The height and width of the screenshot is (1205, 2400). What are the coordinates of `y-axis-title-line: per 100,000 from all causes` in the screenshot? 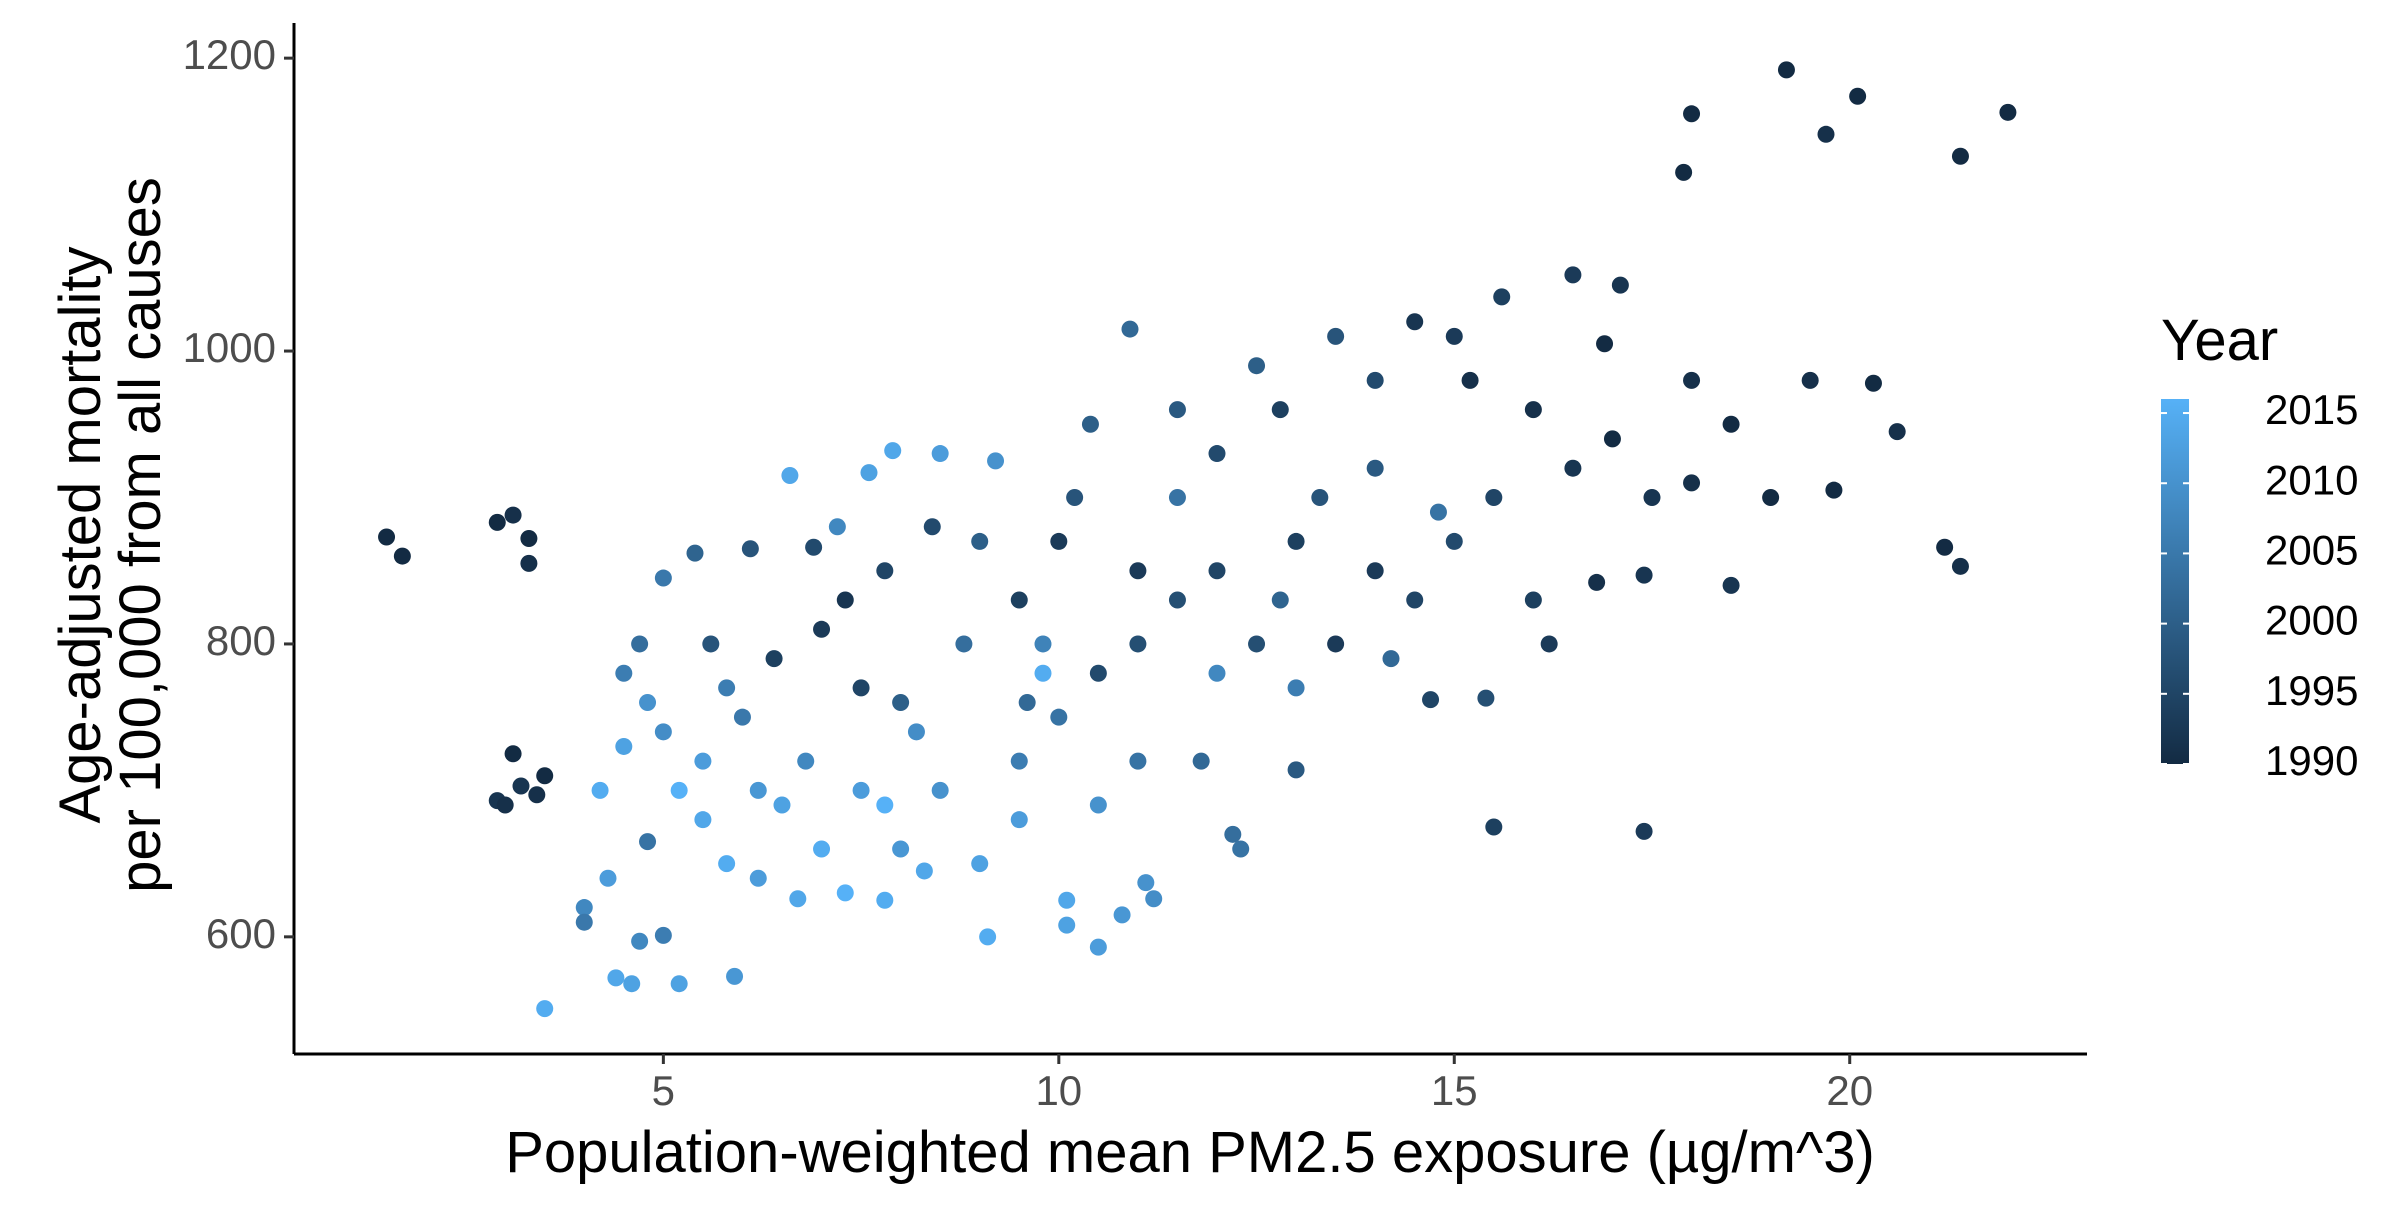 It's located at (140, 535).